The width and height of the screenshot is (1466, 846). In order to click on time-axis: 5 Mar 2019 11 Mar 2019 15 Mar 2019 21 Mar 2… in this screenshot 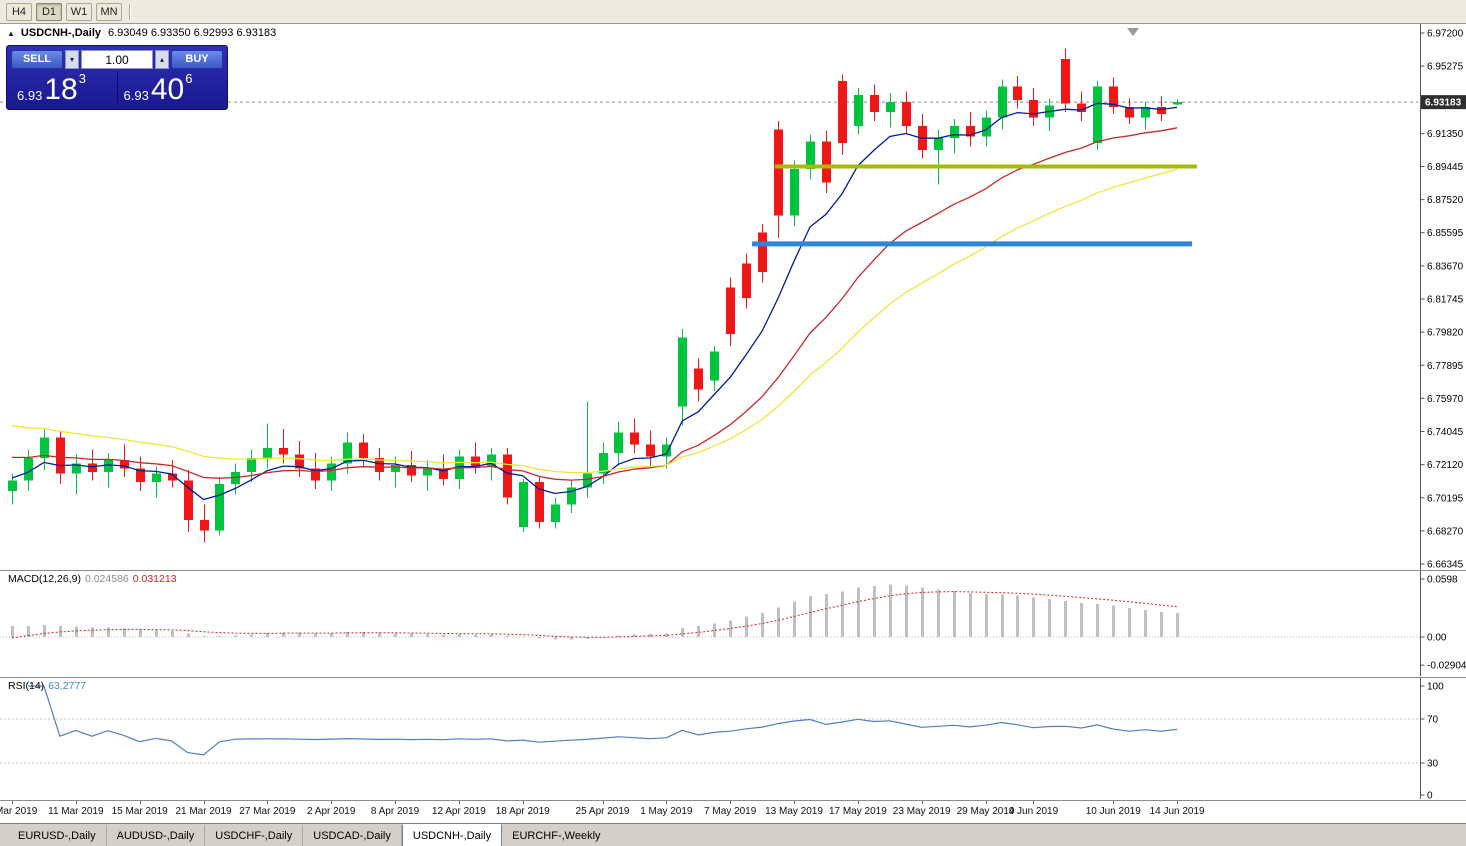, I will do `click(733, 811)`.